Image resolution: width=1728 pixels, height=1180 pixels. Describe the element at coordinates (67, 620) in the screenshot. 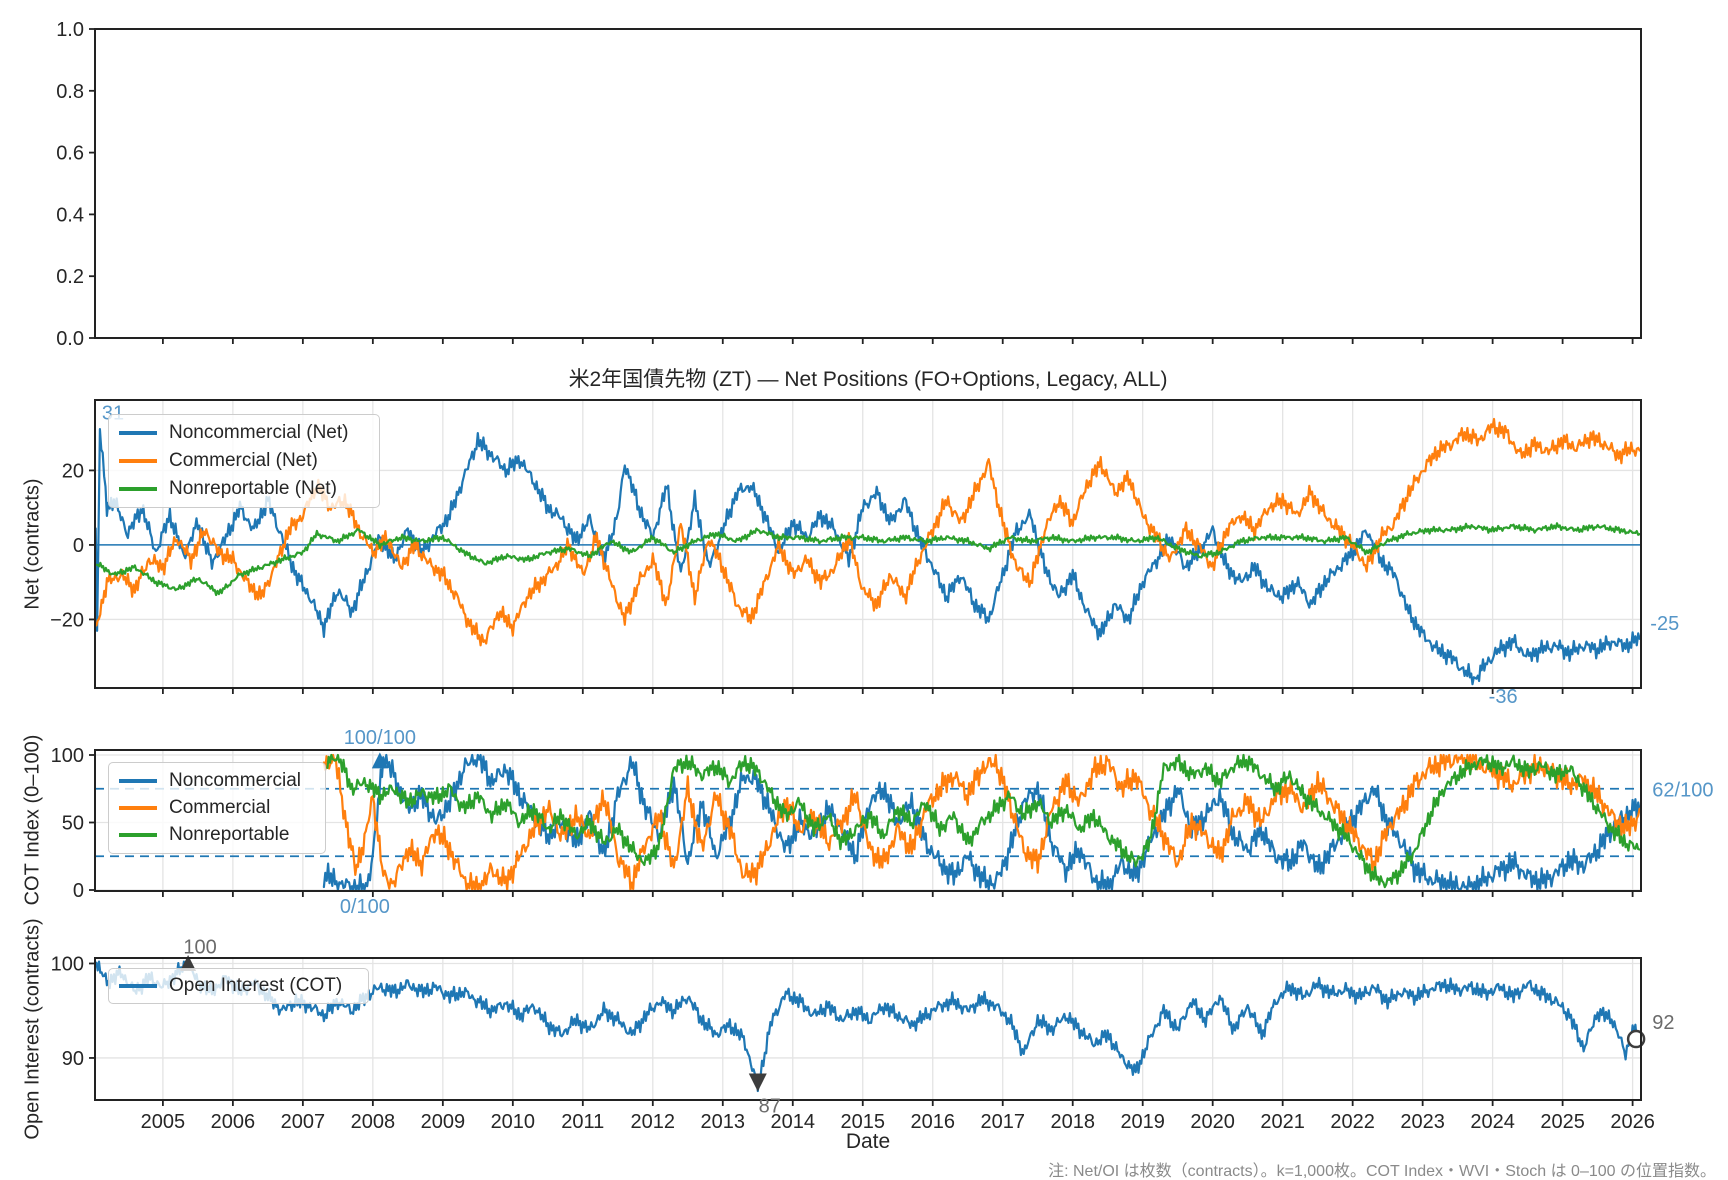

I see `y-tick-label: −20` at that location.